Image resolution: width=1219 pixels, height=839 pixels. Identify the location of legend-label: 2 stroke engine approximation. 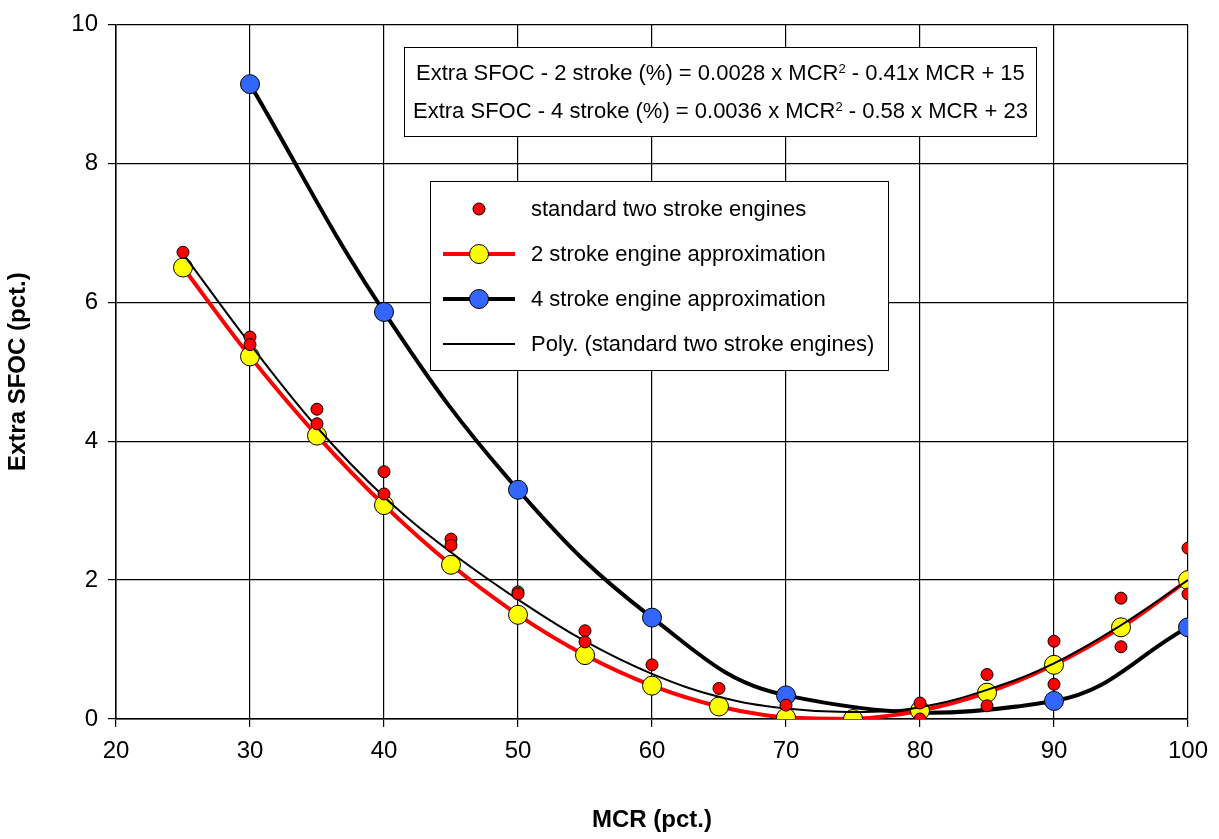
(678, 253).